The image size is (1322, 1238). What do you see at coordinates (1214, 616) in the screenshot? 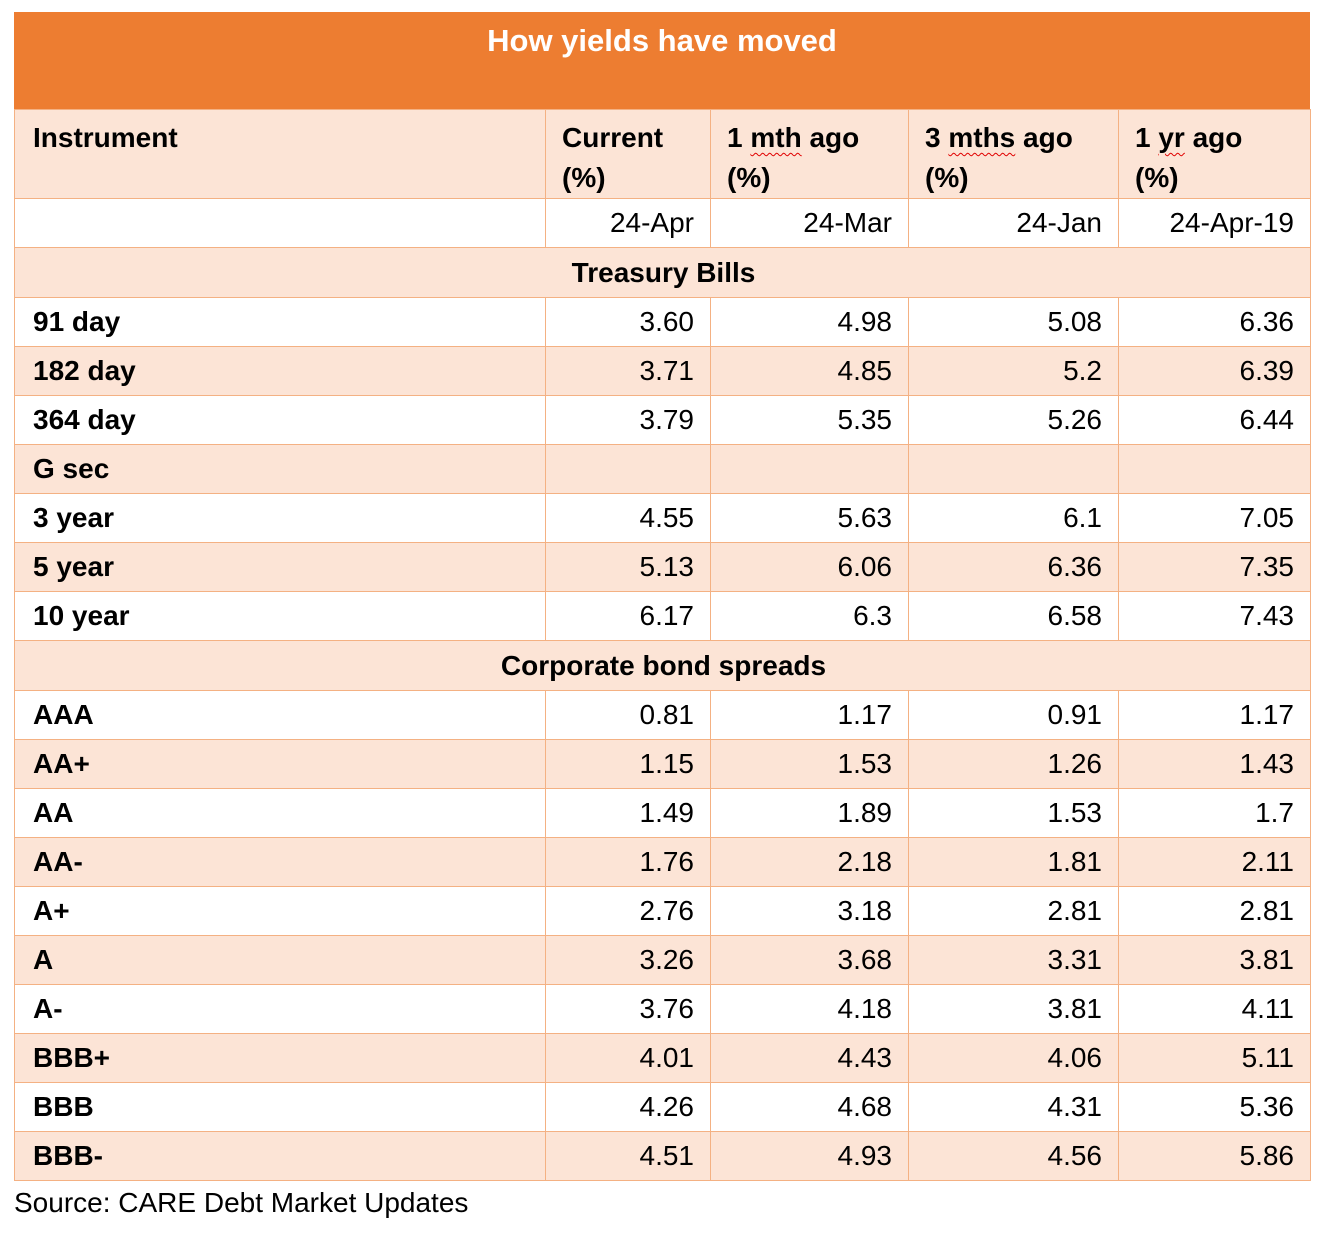
I see `value-cell: 7.43` at bounding box center [1214, 616].